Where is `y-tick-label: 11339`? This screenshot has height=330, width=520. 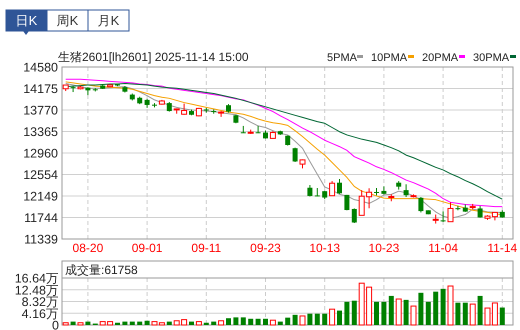
y-tick-label: 11339 is located at coordinates (41, 239).